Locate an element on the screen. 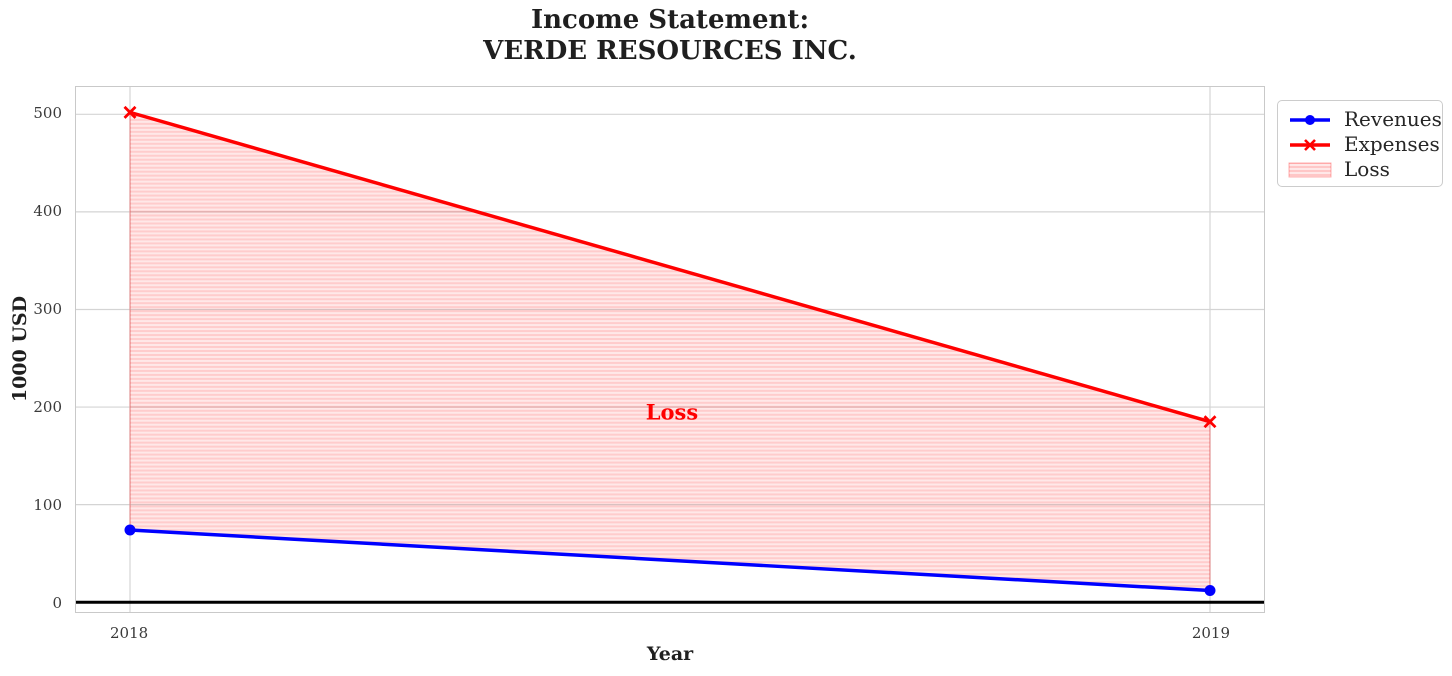 The height and width of the screenshot is (676, 1452). legend-label-revenues: Revenues is located at coordinates (1393, 119).